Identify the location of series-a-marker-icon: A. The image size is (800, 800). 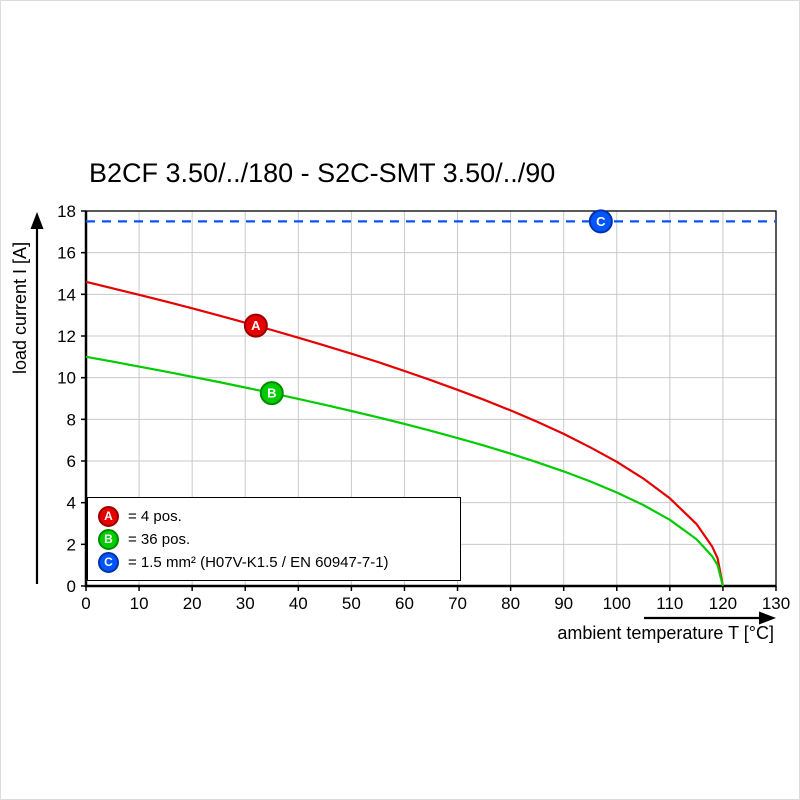
(108, 516).